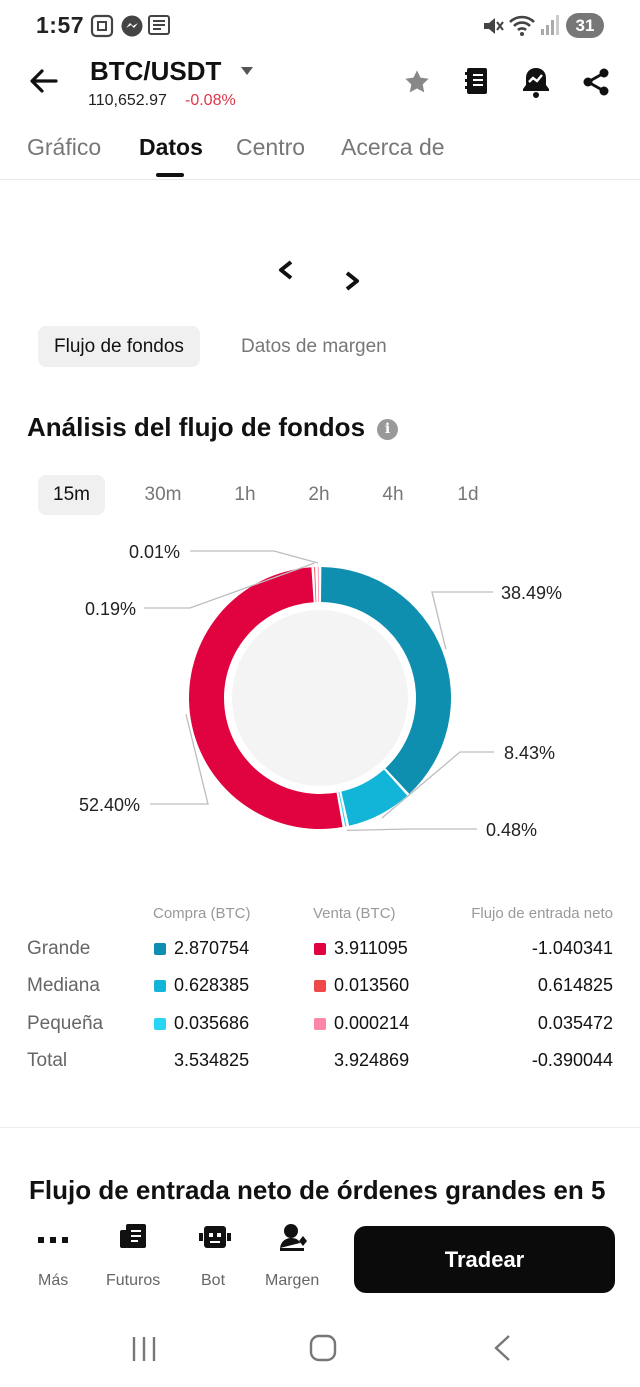 Image resolution: width=640 pixels, height=1387 pixels. What do you see at coordinates (127, 100) in the screenshot?
I see `price: 110,652.97` at bounding box center [127, 100].